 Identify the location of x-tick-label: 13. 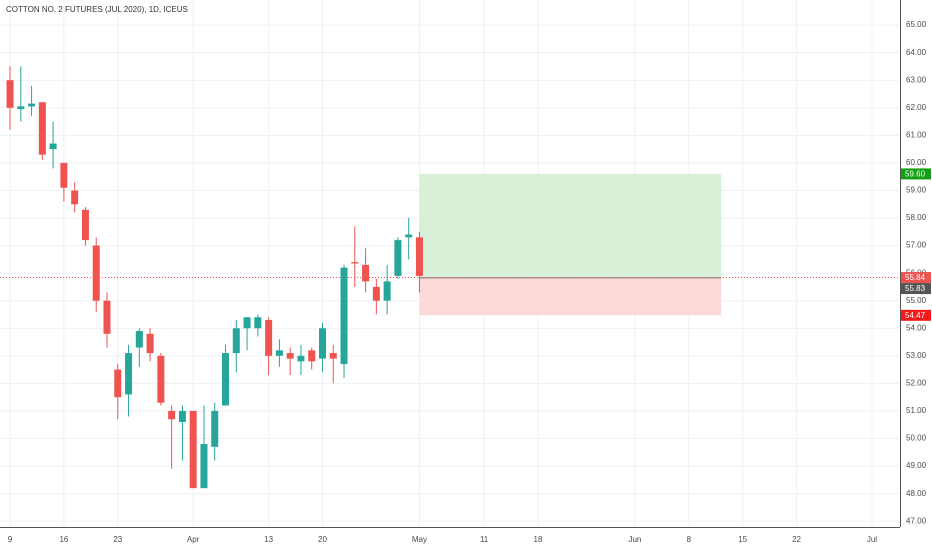
(268, 539).